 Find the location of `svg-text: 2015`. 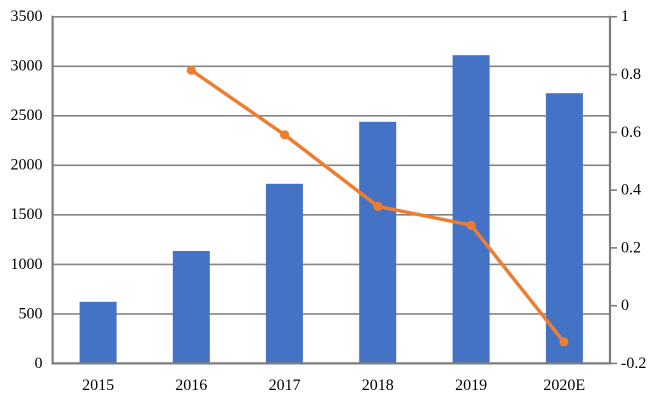

svg-text: 2015 is located at coordinates (98, 385).